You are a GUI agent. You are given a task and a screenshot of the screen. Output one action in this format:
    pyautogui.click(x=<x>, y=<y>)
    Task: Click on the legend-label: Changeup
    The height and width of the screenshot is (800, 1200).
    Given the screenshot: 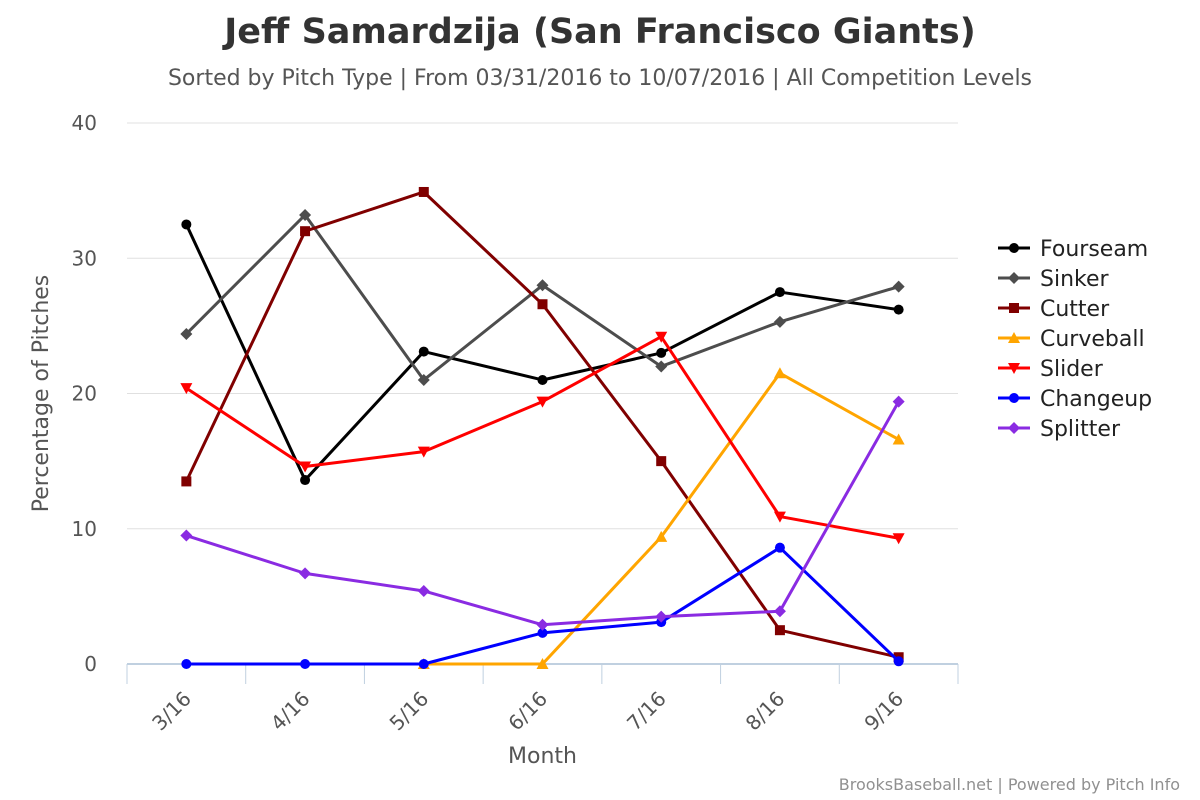 What is the action you would take?
    pyautogui.click(x=1096, y=399)
    